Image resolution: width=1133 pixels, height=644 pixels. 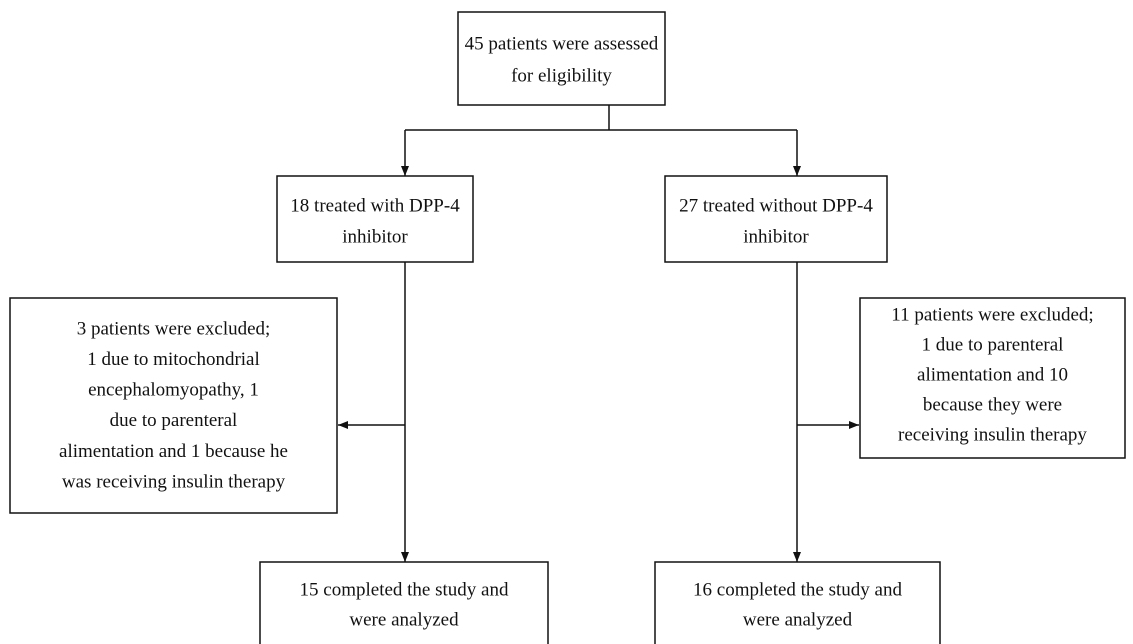 What do you see at coordinates (375, 205) in the screenshot?
I see `node-text: 18 treated with DPP-4` at bounding box center [375, 205].